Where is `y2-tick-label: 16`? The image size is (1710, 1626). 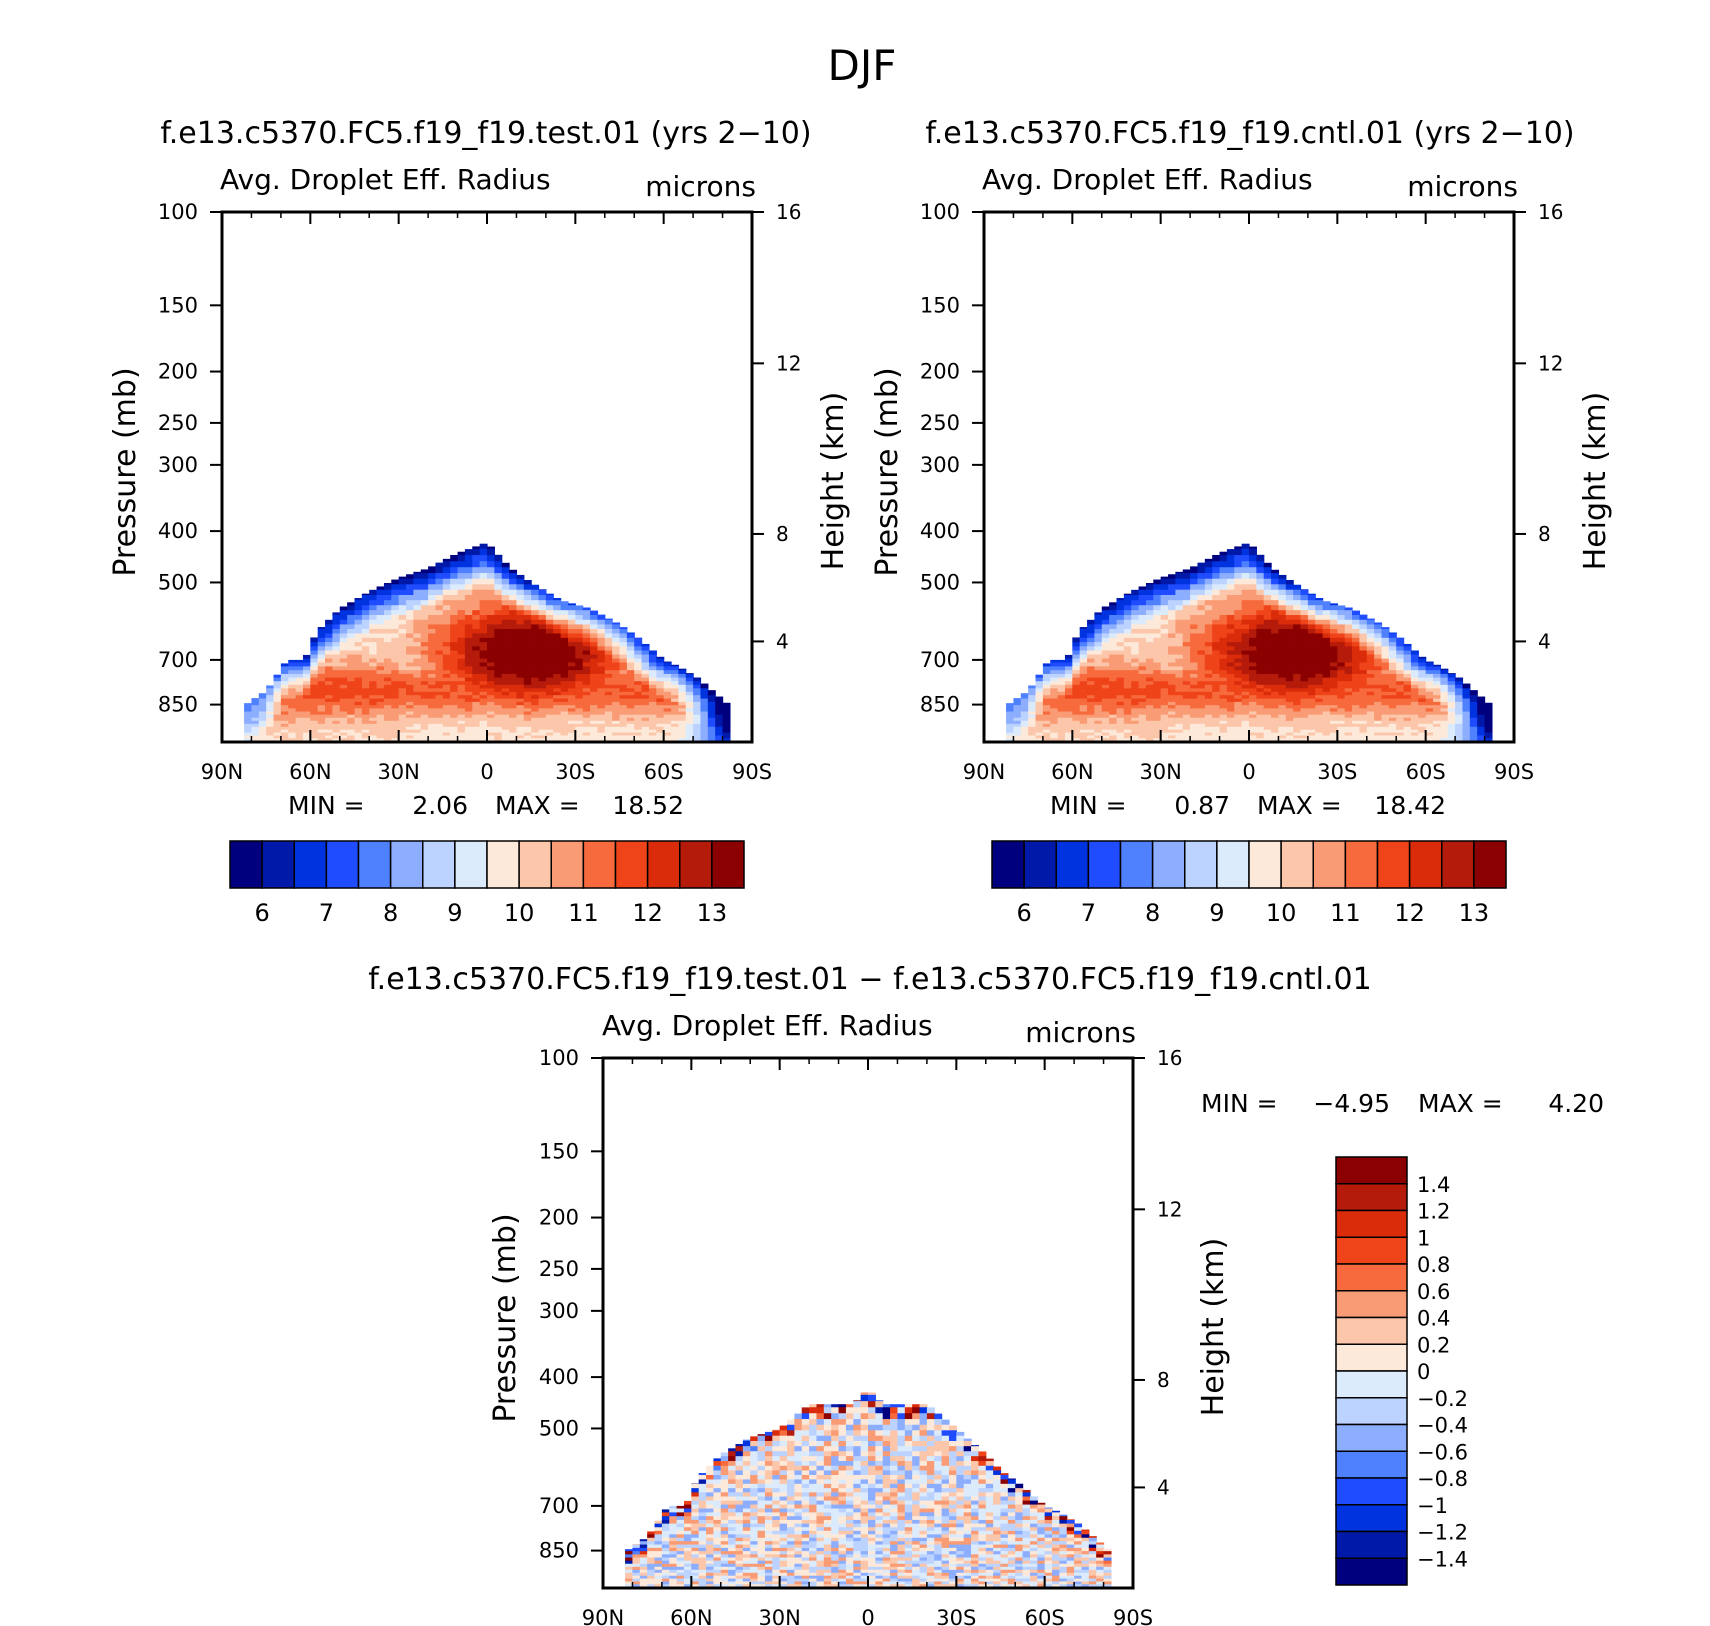 y2-tick-label: 16 is located at coordinates (1550, 212).